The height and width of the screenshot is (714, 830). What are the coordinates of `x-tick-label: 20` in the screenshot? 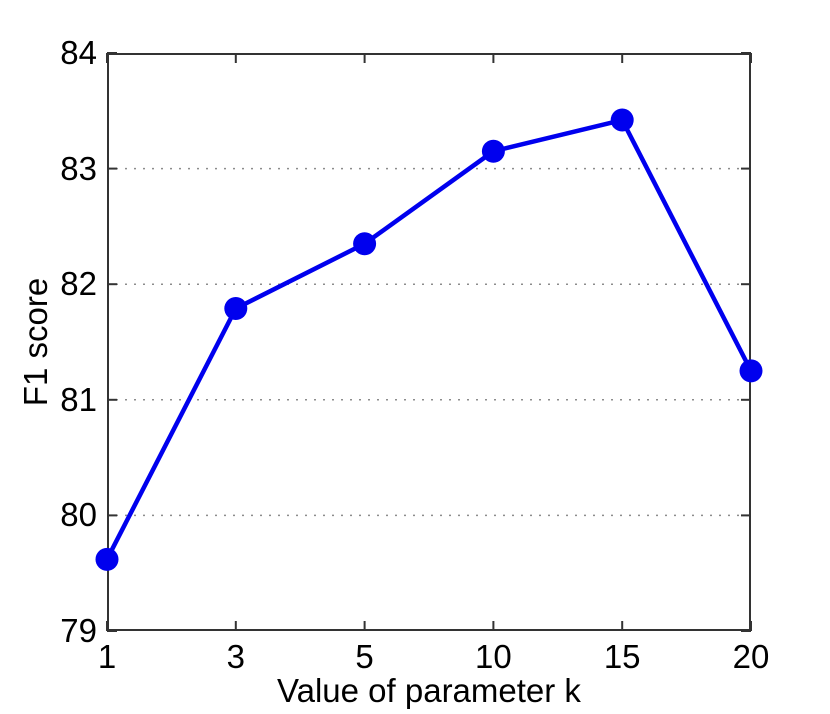 It's located at (751, 656).